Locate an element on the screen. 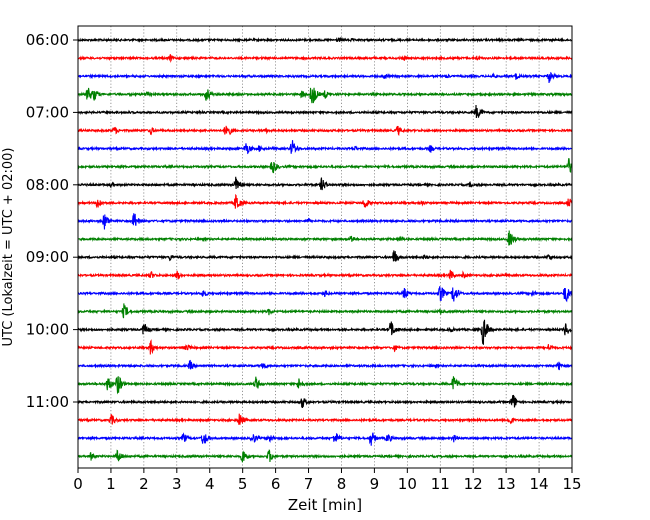  x-tick-label: 1 is located at coordinates (111, 484).